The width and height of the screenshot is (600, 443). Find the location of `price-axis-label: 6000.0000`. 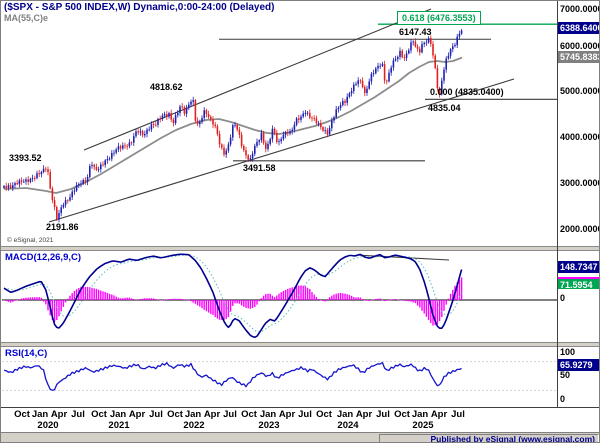

price-axis-label: 6000.0000 is located at coordinates (580, 46).